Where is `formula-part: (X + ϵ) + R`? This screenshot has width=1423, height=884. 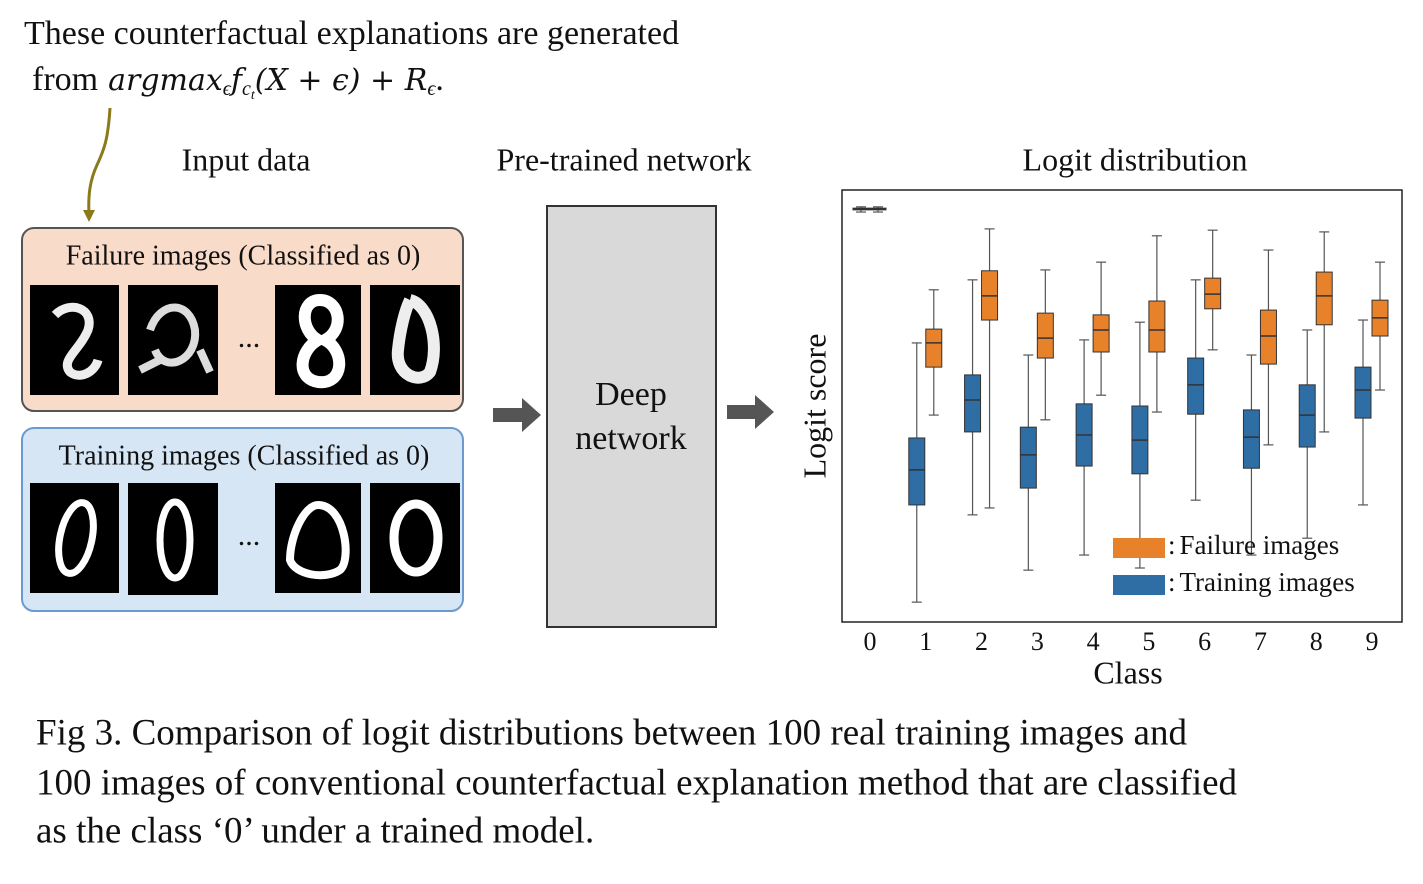
formula-part: (X + ϵ) + R is located at coordinates (341, 80).